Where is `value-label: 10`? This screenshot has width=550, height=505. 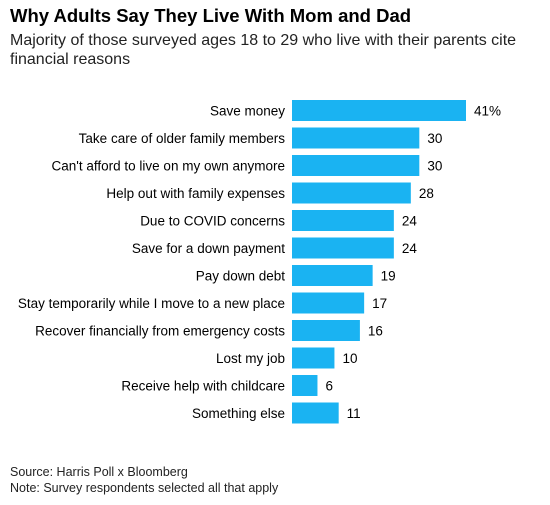 value-label: 10 is located at coordinates (349, 358).